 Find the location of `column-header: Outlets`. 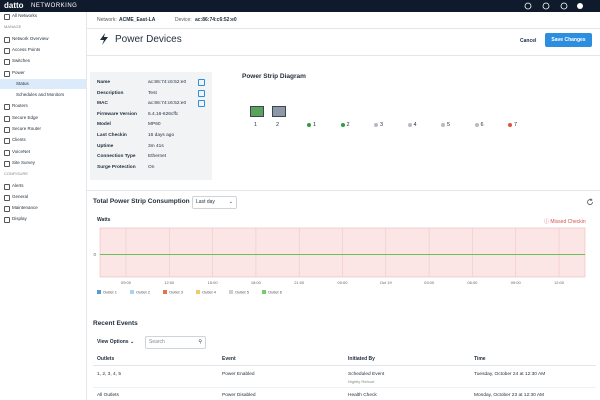

column-header: Outlets is located at coordinates (106, 359).